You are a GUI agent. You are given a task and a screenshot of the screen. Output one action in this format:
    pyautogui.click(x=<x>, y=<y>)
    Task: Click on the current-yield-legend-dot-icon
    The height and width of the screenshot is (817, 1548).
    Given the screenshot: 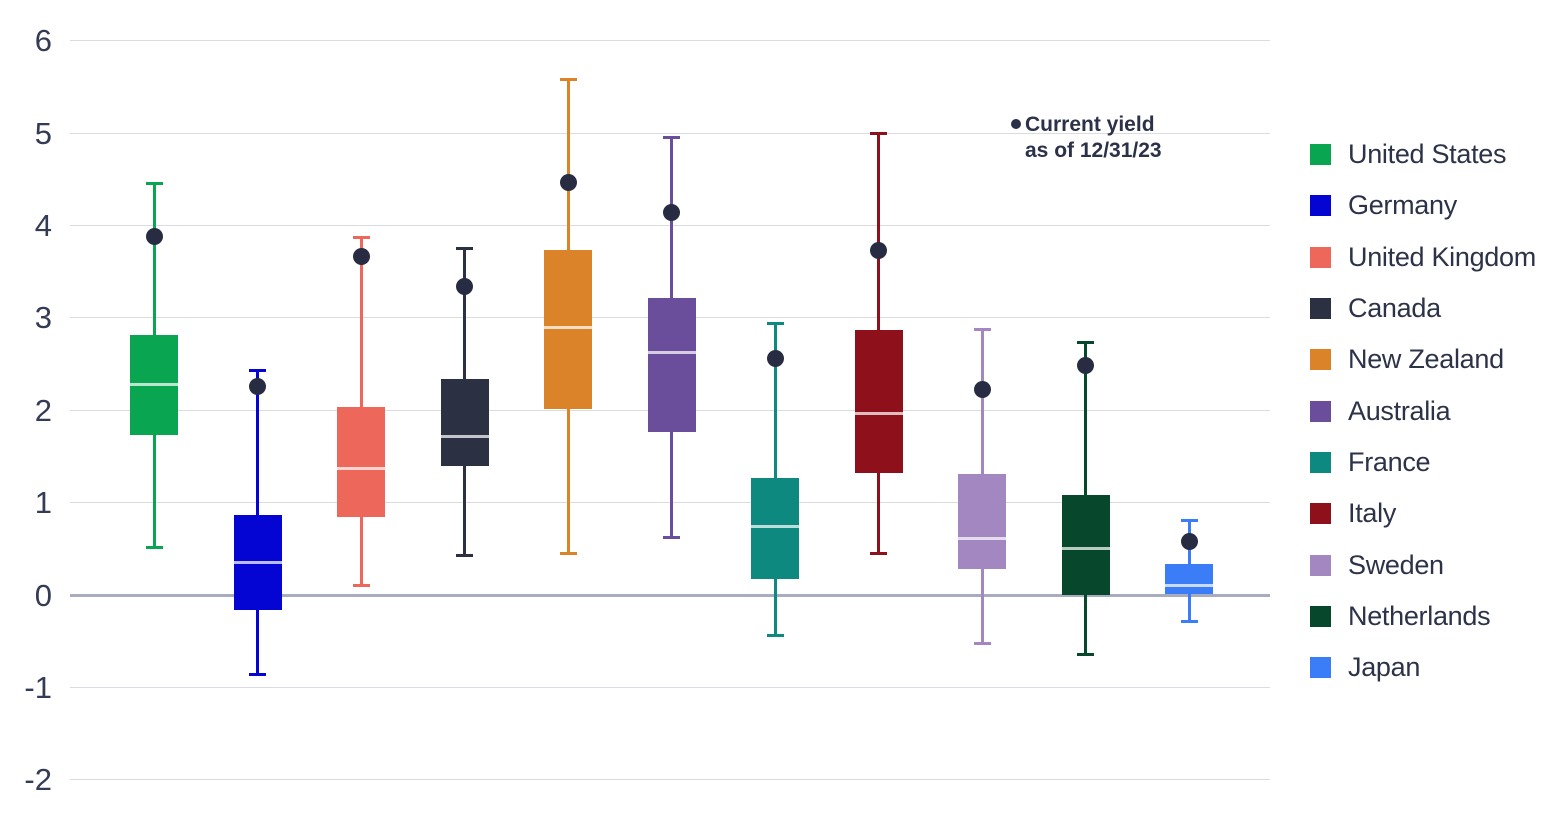 What is the action you would take?
    pyautogui.click(x=1016, y=124)
    